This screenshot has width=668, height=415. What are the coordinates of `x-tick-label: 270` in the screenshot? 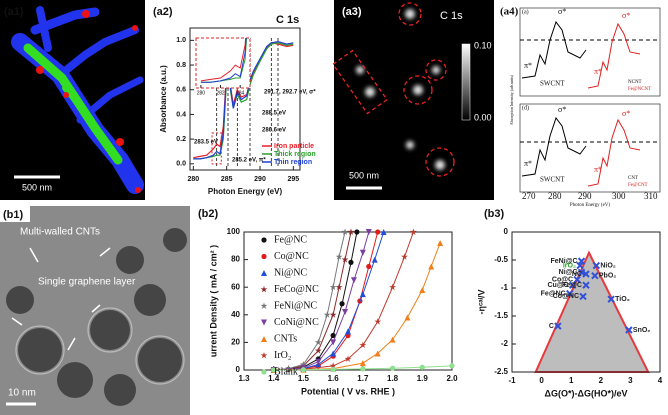 It's located at (529, 196).